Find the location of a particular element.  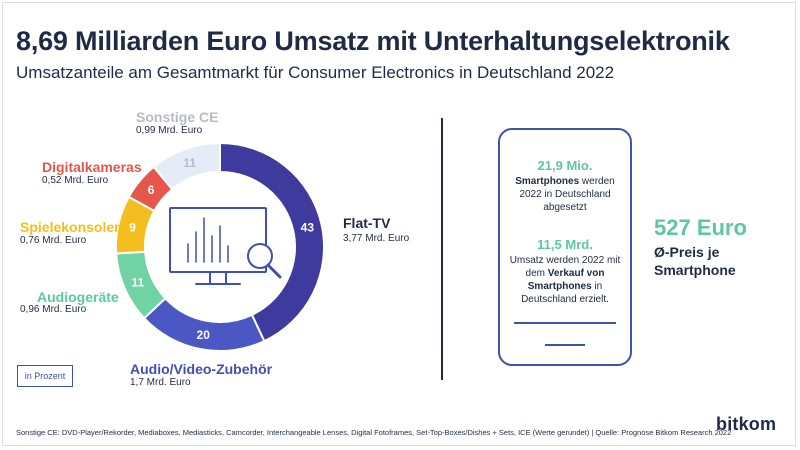

phone-screen-line is located at coordinates (565, 323).